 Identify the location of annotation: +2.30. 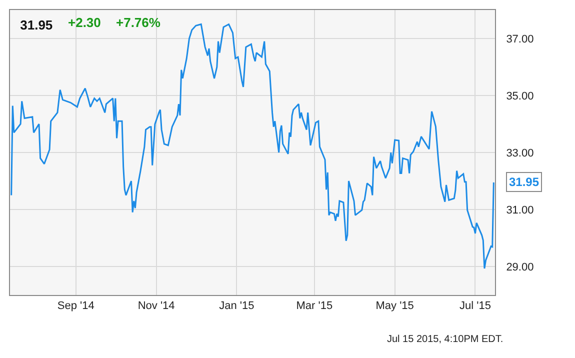
(84, 22).